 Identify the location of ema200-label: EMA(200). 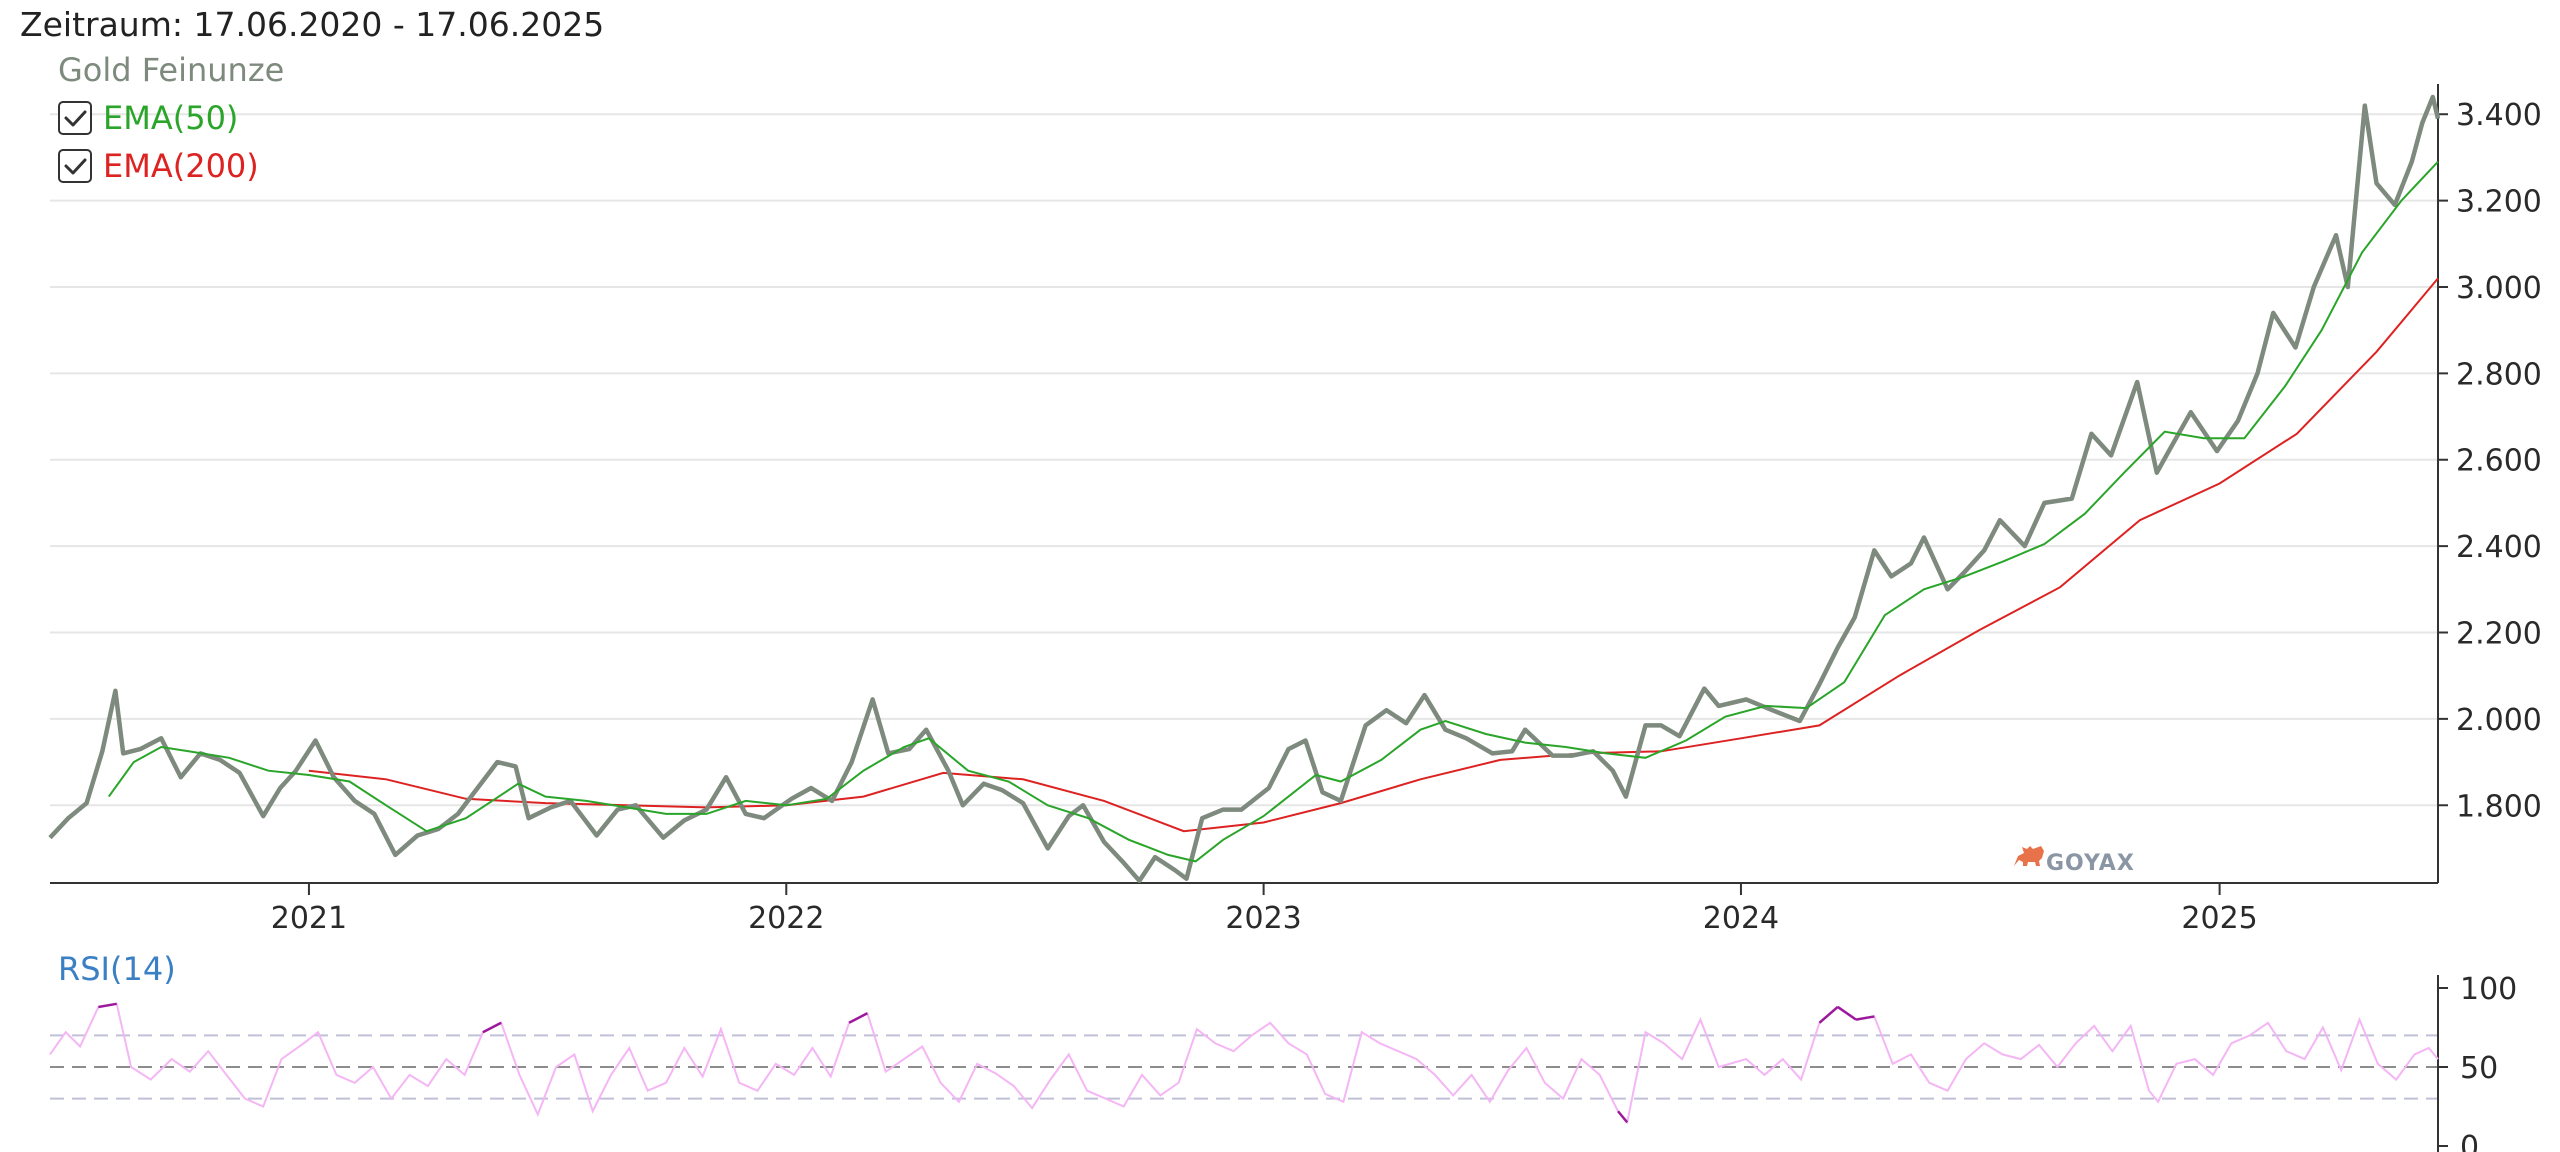
(181, 166).